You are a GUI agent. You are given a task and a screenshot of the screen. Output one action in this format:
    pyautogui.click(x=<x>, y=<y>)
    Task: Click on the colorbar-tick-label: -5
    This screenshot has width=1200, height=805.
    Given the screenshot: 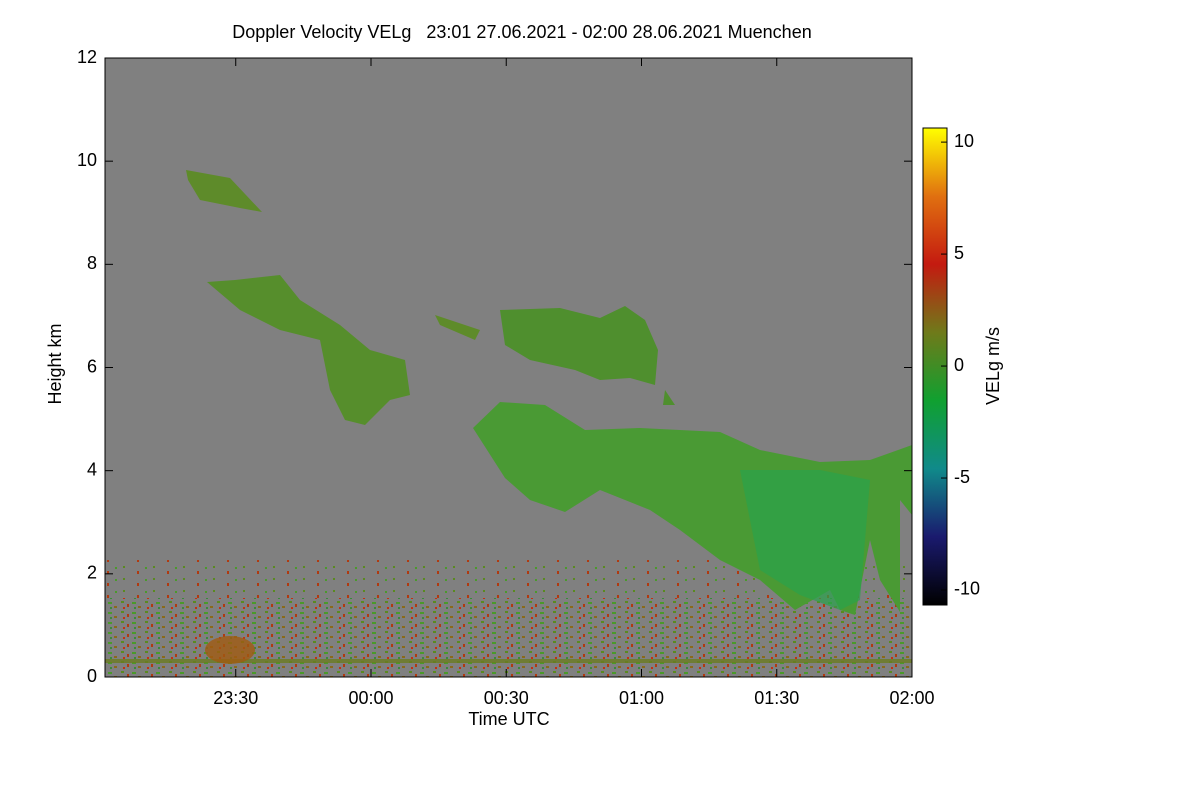 What is the action you would take?
    pyautogui.click(x=962, y=477)
    